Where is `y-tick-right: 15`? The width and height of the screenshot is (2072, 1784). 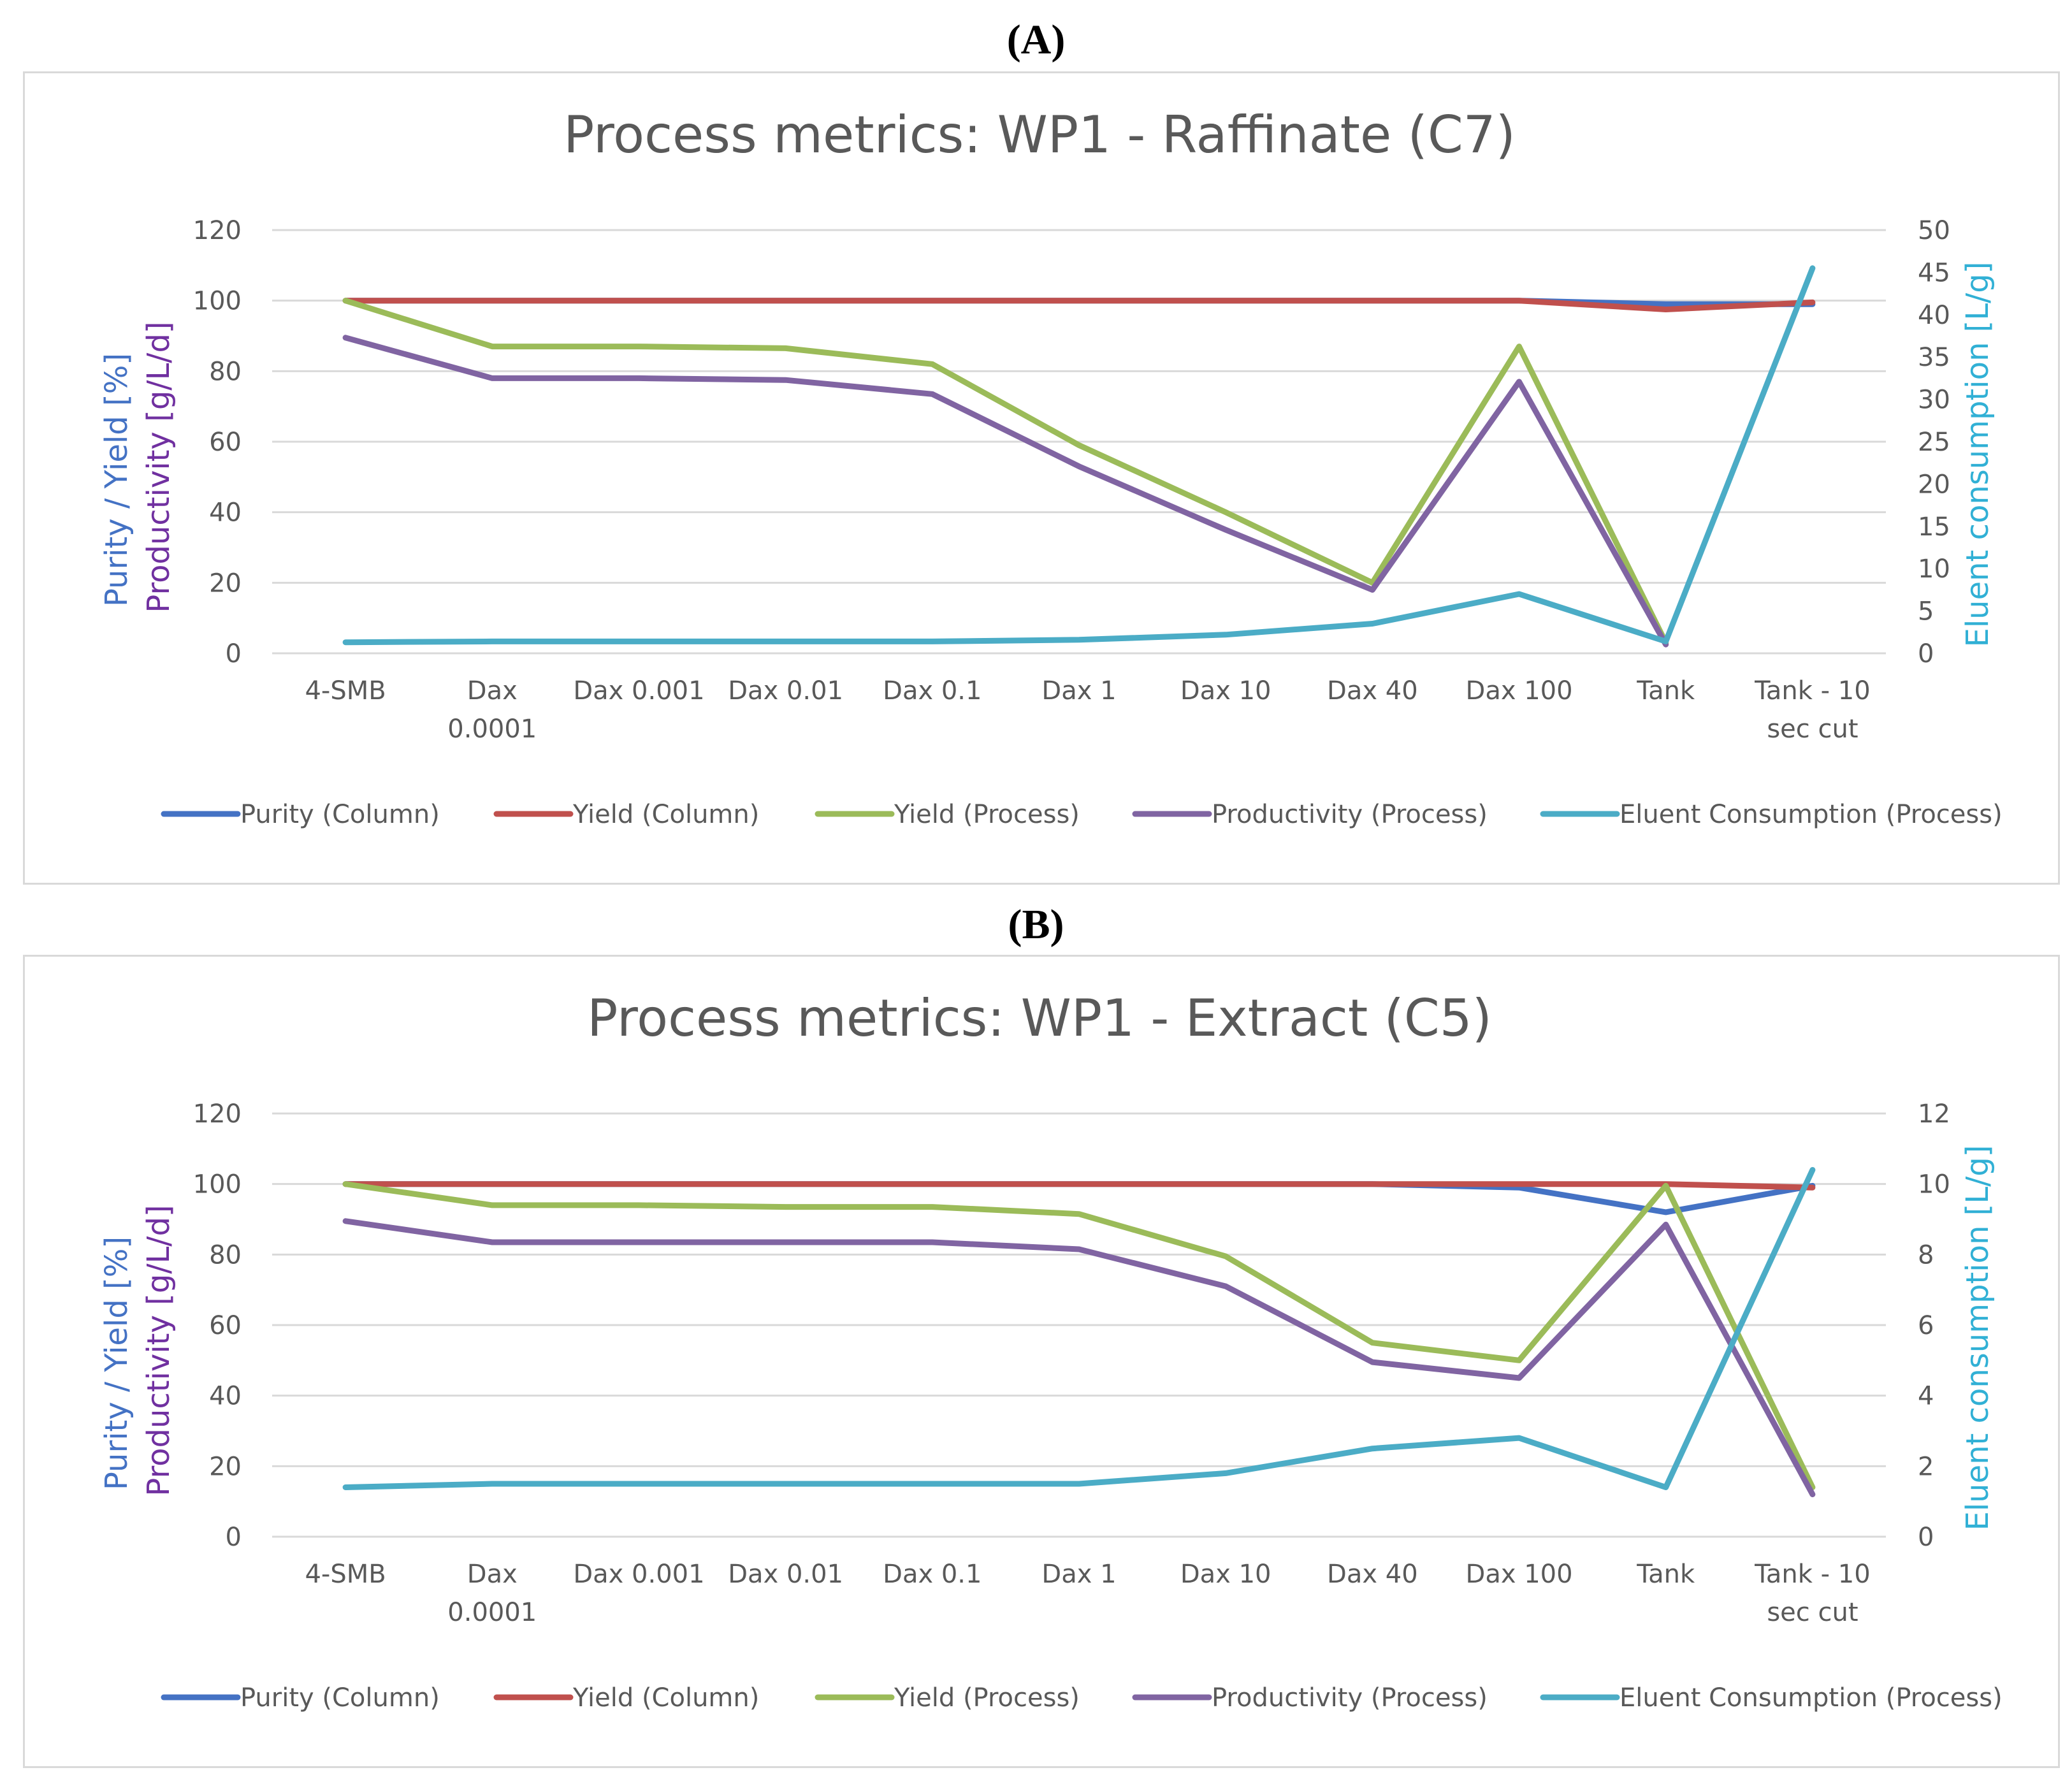
y-tick-right: 15 is located at coordinates (1934, 527).